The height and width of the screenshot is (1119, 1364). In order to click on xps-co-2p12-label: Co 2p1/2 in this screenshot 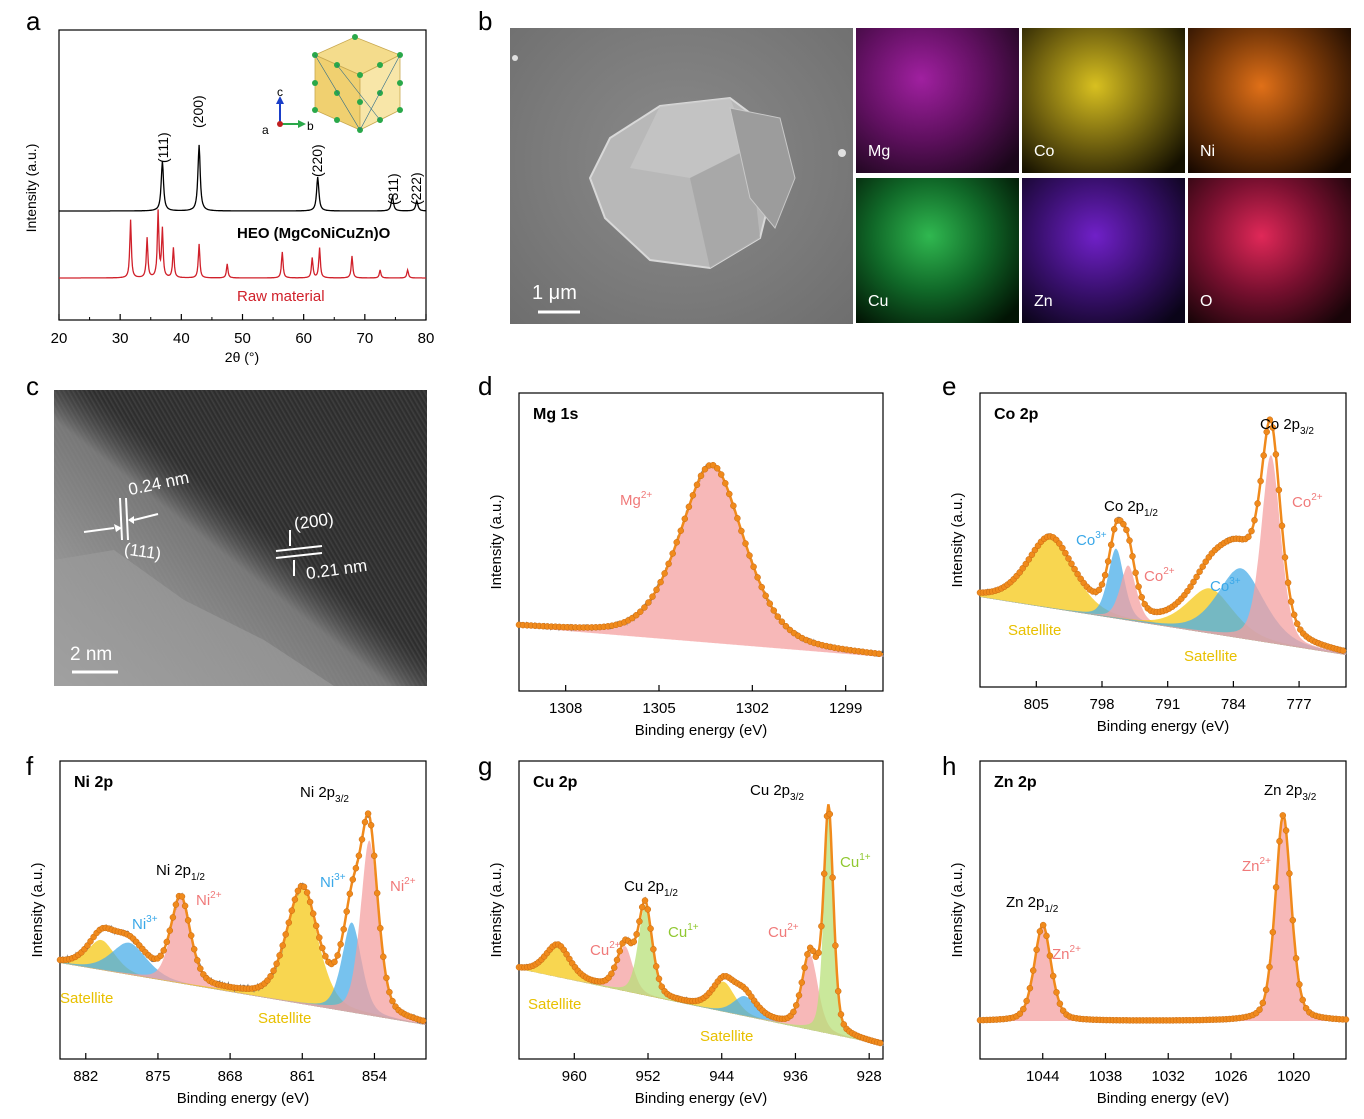, I will do `click(1131, 508)`.